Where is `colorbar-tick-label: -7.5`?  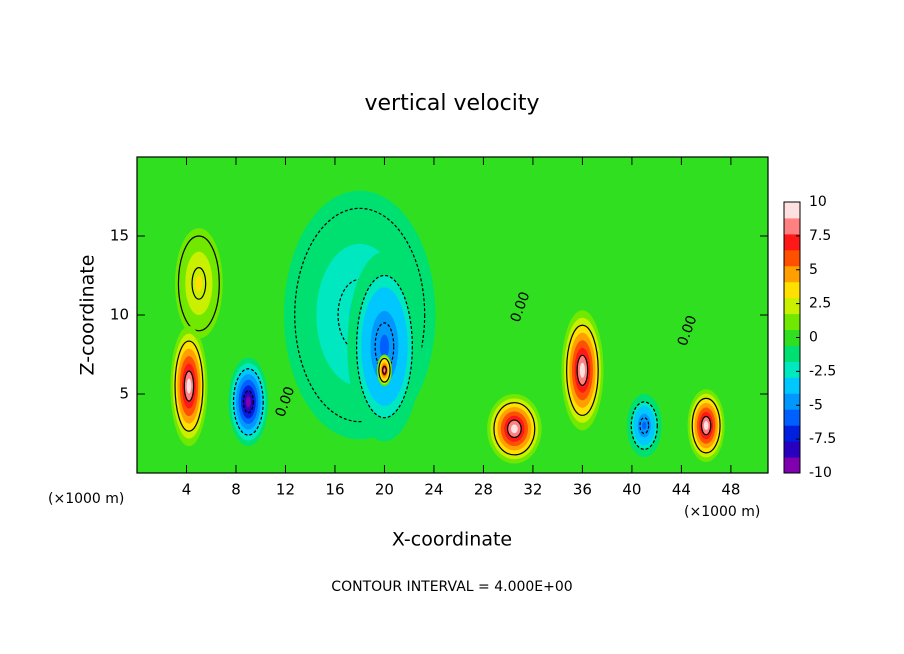 colorbar-tick-label: -7.5 is located at coordinates (822, 439).